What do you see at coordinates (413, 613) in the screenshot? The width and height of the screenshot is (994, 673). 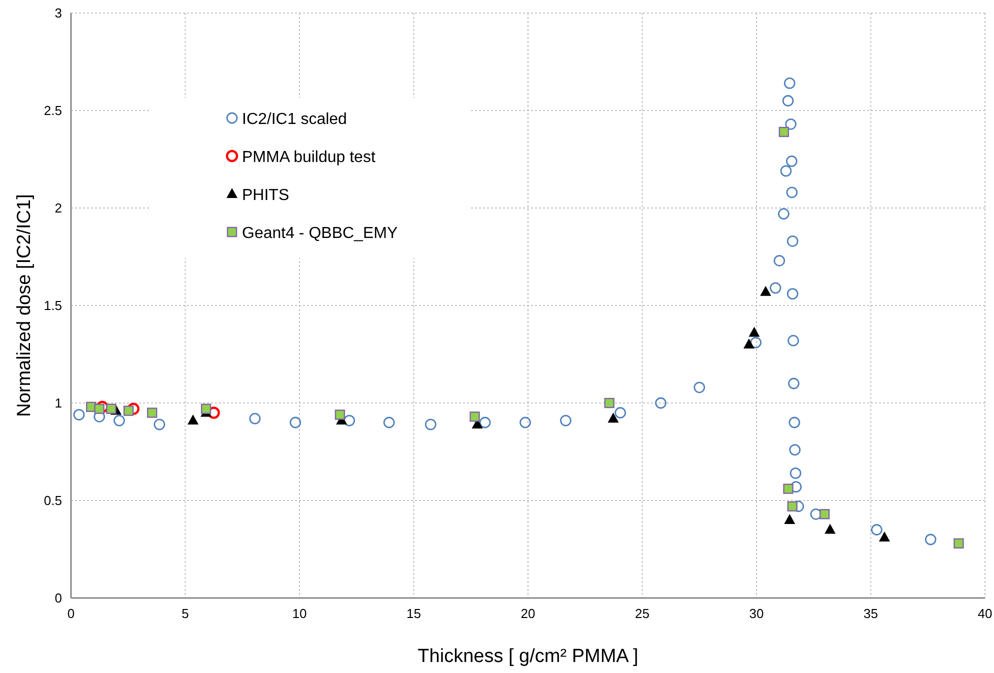 I see `x-tick-label: 15` at bounding box center [413, 613].